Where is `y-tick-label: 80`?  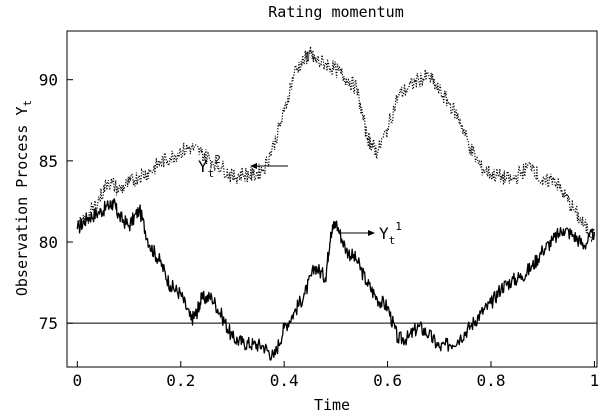 y-tick-label: 80 is located at coordinates (48, 242).